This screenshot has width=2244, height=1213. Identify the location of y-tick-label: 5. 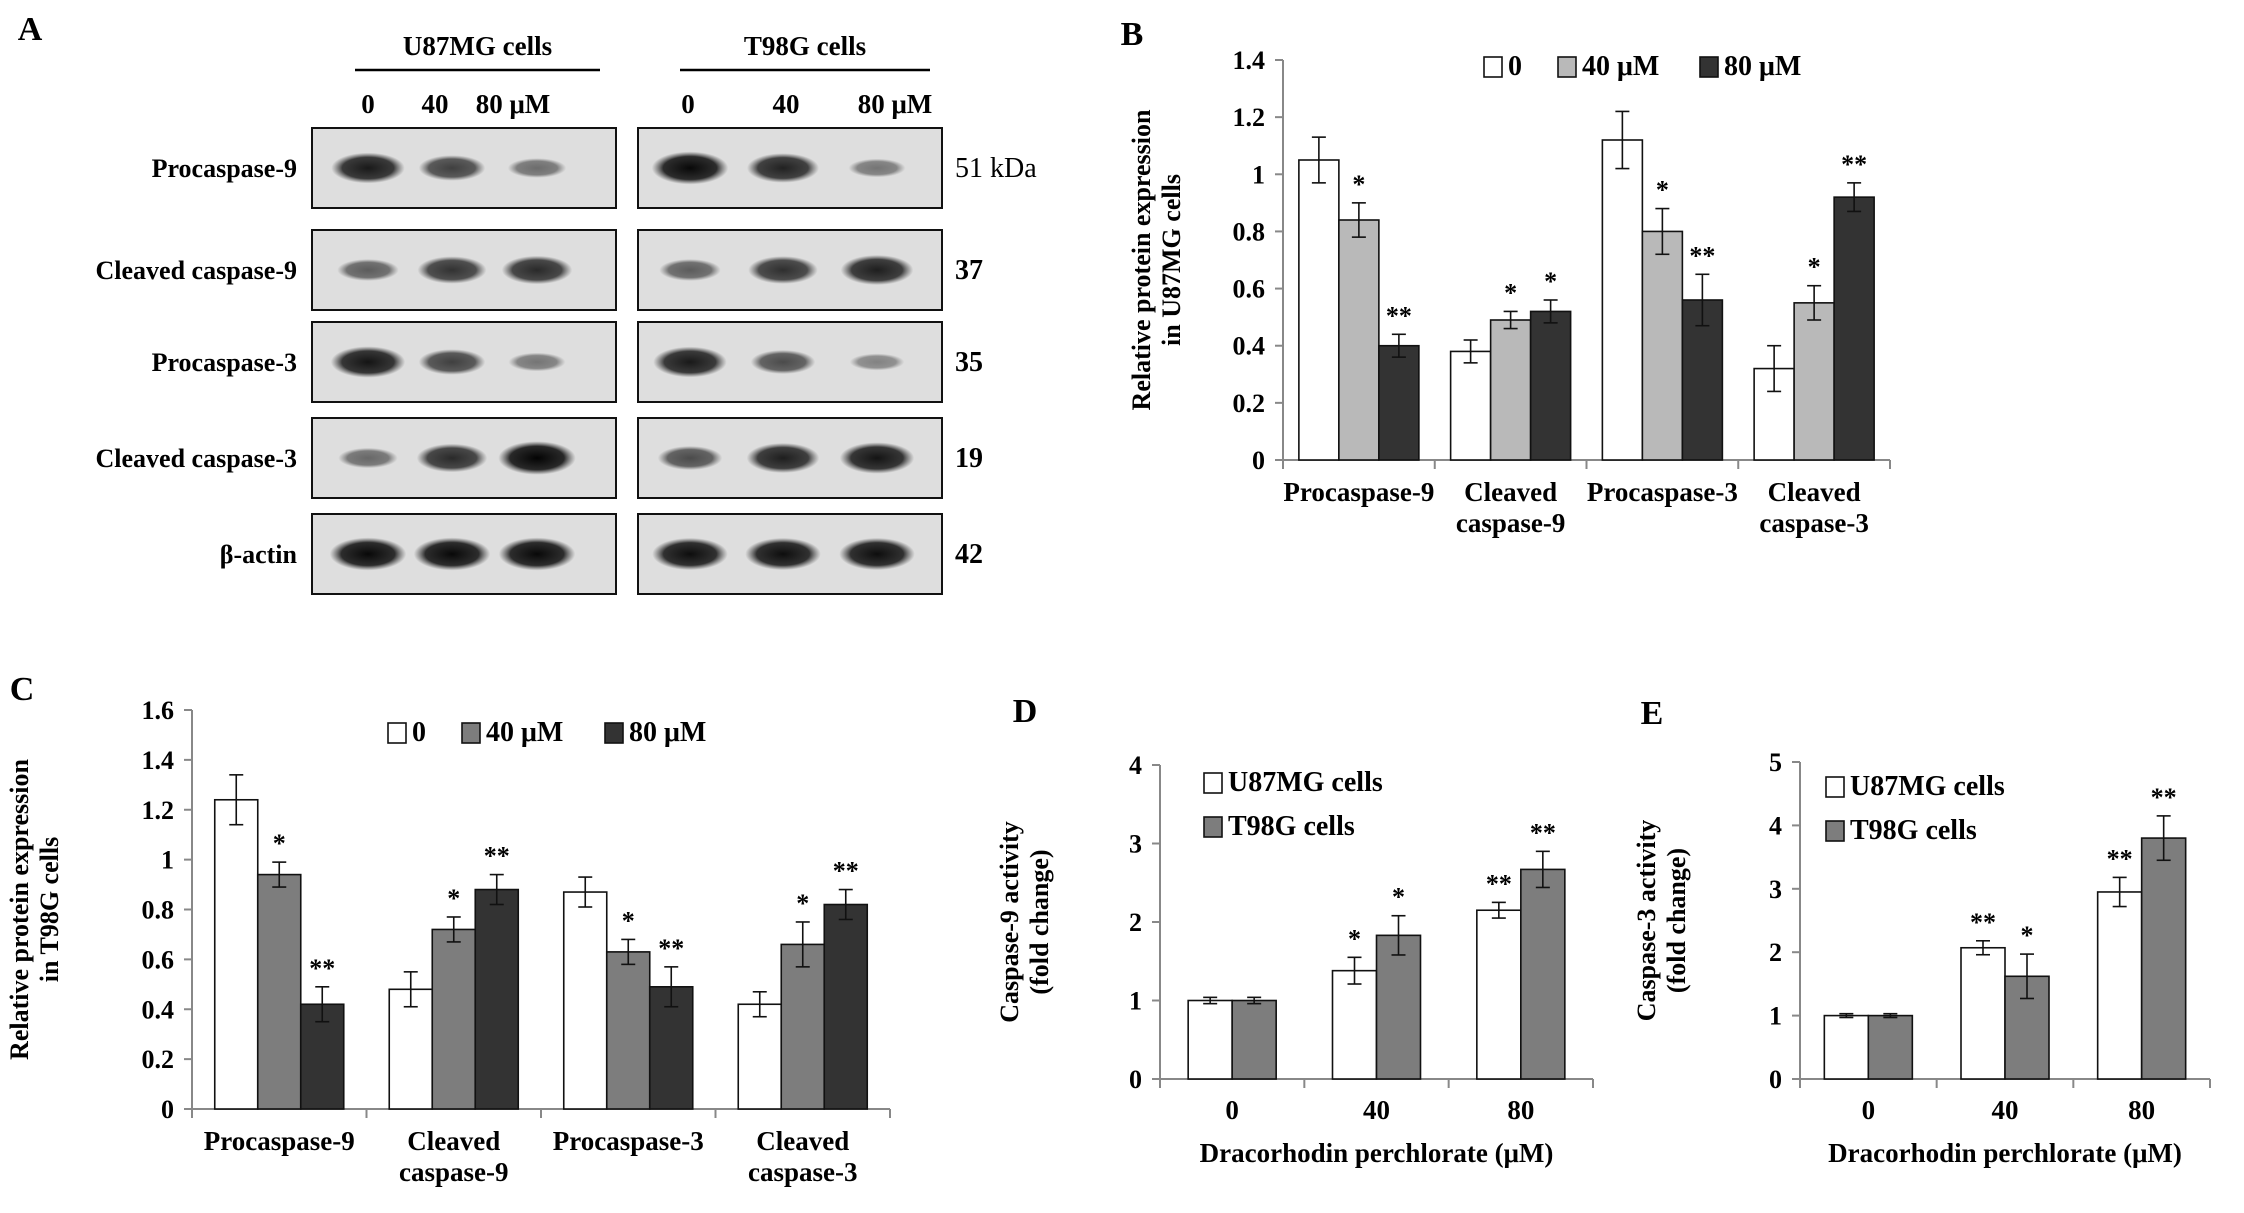
(1775, 762).